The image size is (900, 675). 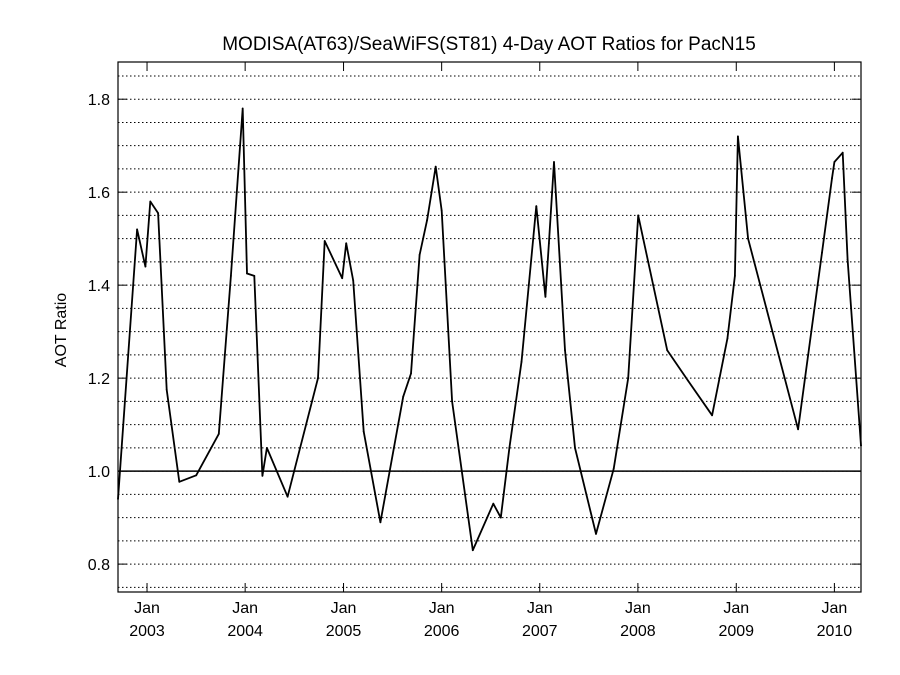 I want to click on y-tick-label: 1.2, so click(x=99, y=379).